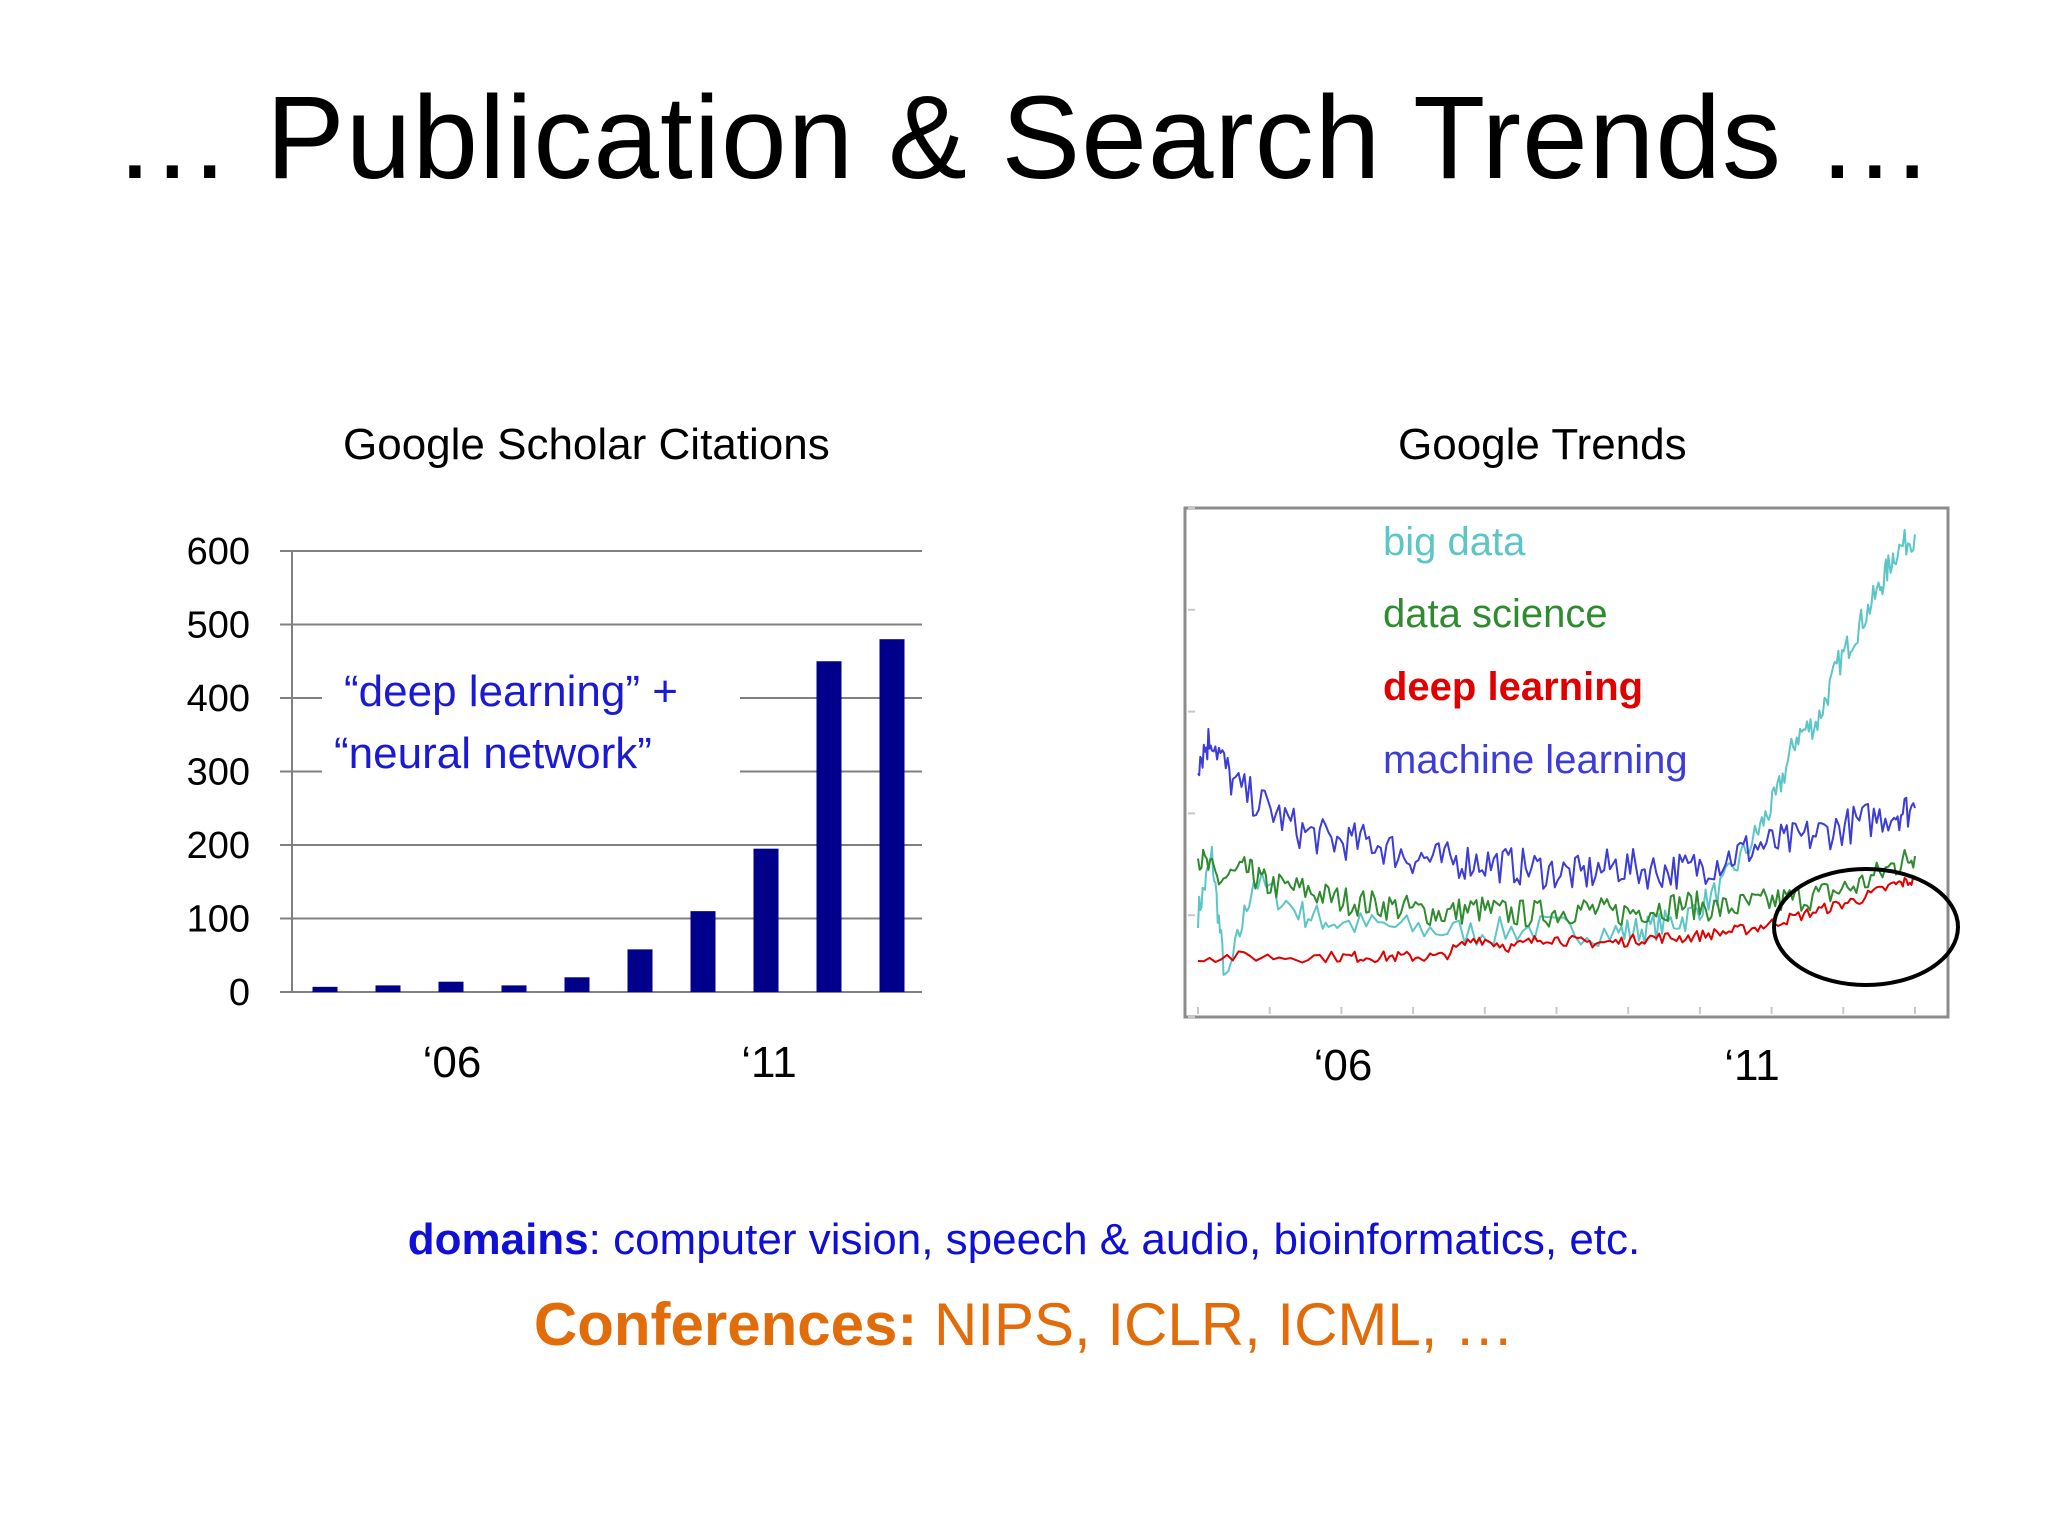 The width and height of the screenshot is (2048, 1536). What do you see at coordinates (1556, 808) in the screenshot?
I see `series-line-machine-learning` at bounding box center [1556, 808].